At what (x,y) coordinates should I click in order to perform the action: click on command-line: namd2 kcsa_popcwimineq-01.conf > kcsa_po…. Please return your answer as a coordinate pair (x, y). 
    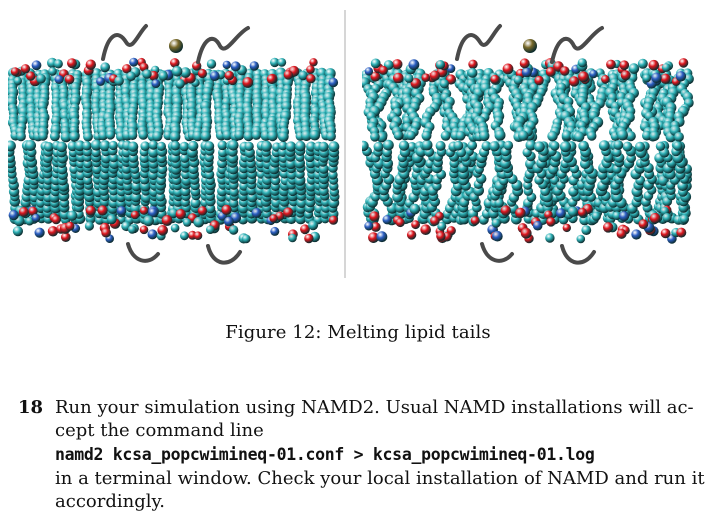
    Looking at the image, I should click on (325, 454).